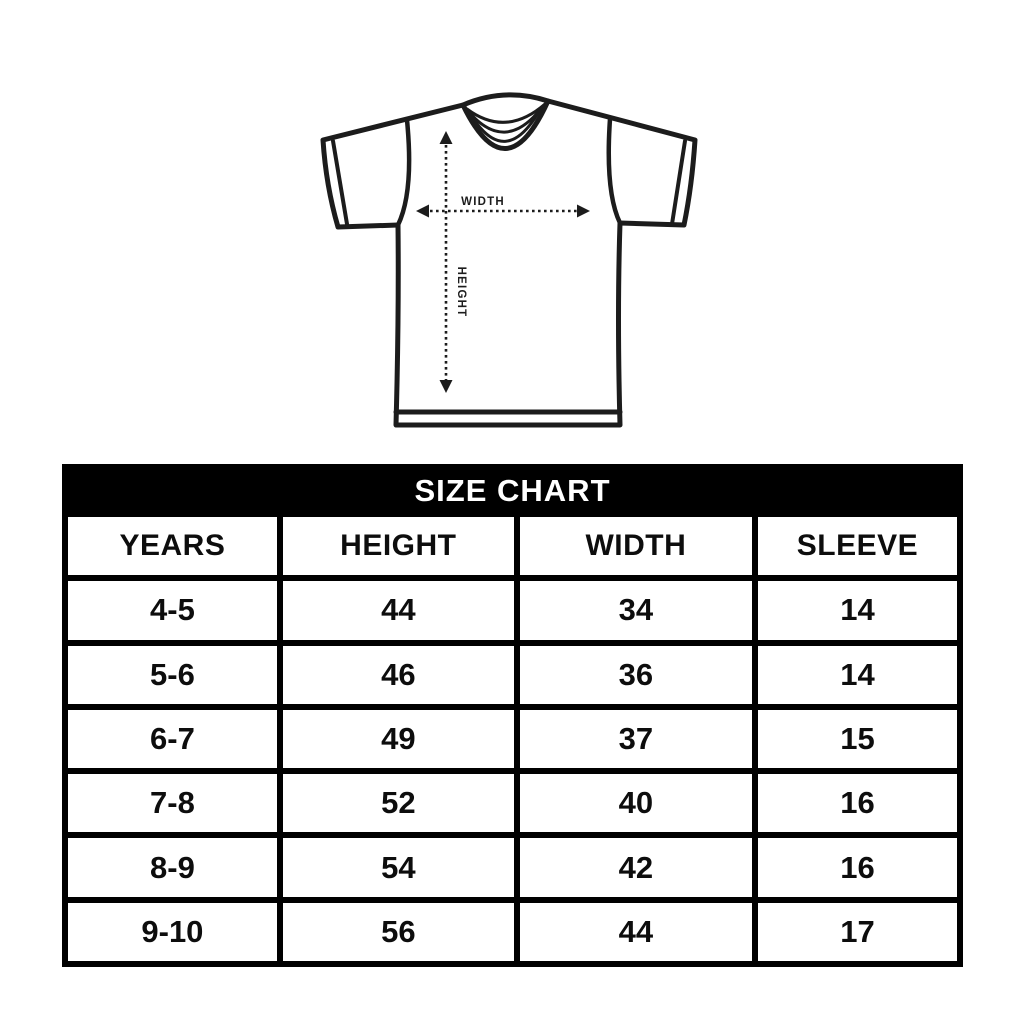 This screenshot has width=1024, height=1024. I want to click on header-cell-sleeve: SLEEVE, so click(857, 546).